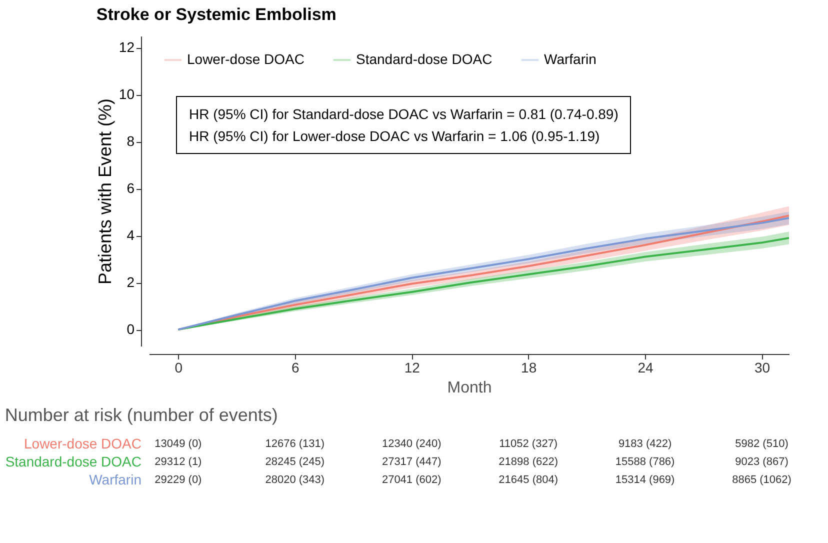 This screenshot has width=828, height=543. What do you see at coordinates (404, 125) in the screenshot?
I see `text-box: HR (95% CI) for Standard-dose DOAC vs Warfarin = 0.81 (0.74-0.89) HR (95% CI) for Lower-dose DOAC vs Warfarin = 1.06 (0.95-1.19)` at bounding box center [404, 125].